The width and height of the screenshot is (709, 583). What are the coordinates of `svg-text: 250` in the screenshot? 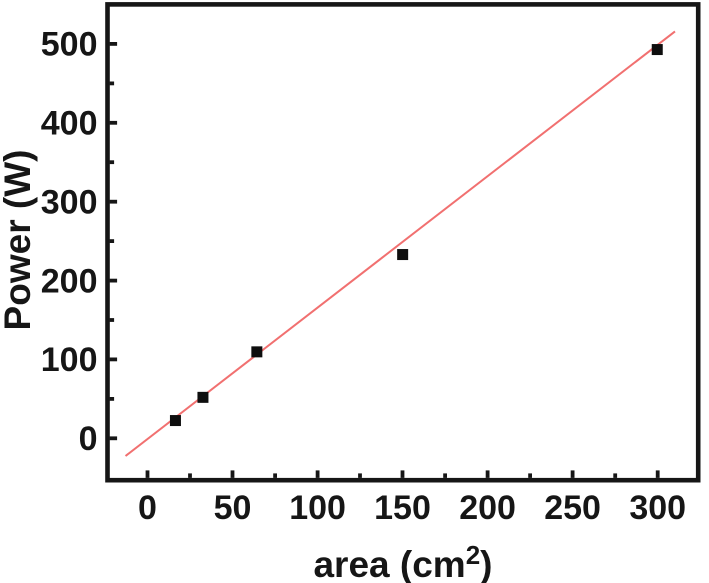 It's located at (572, 508).